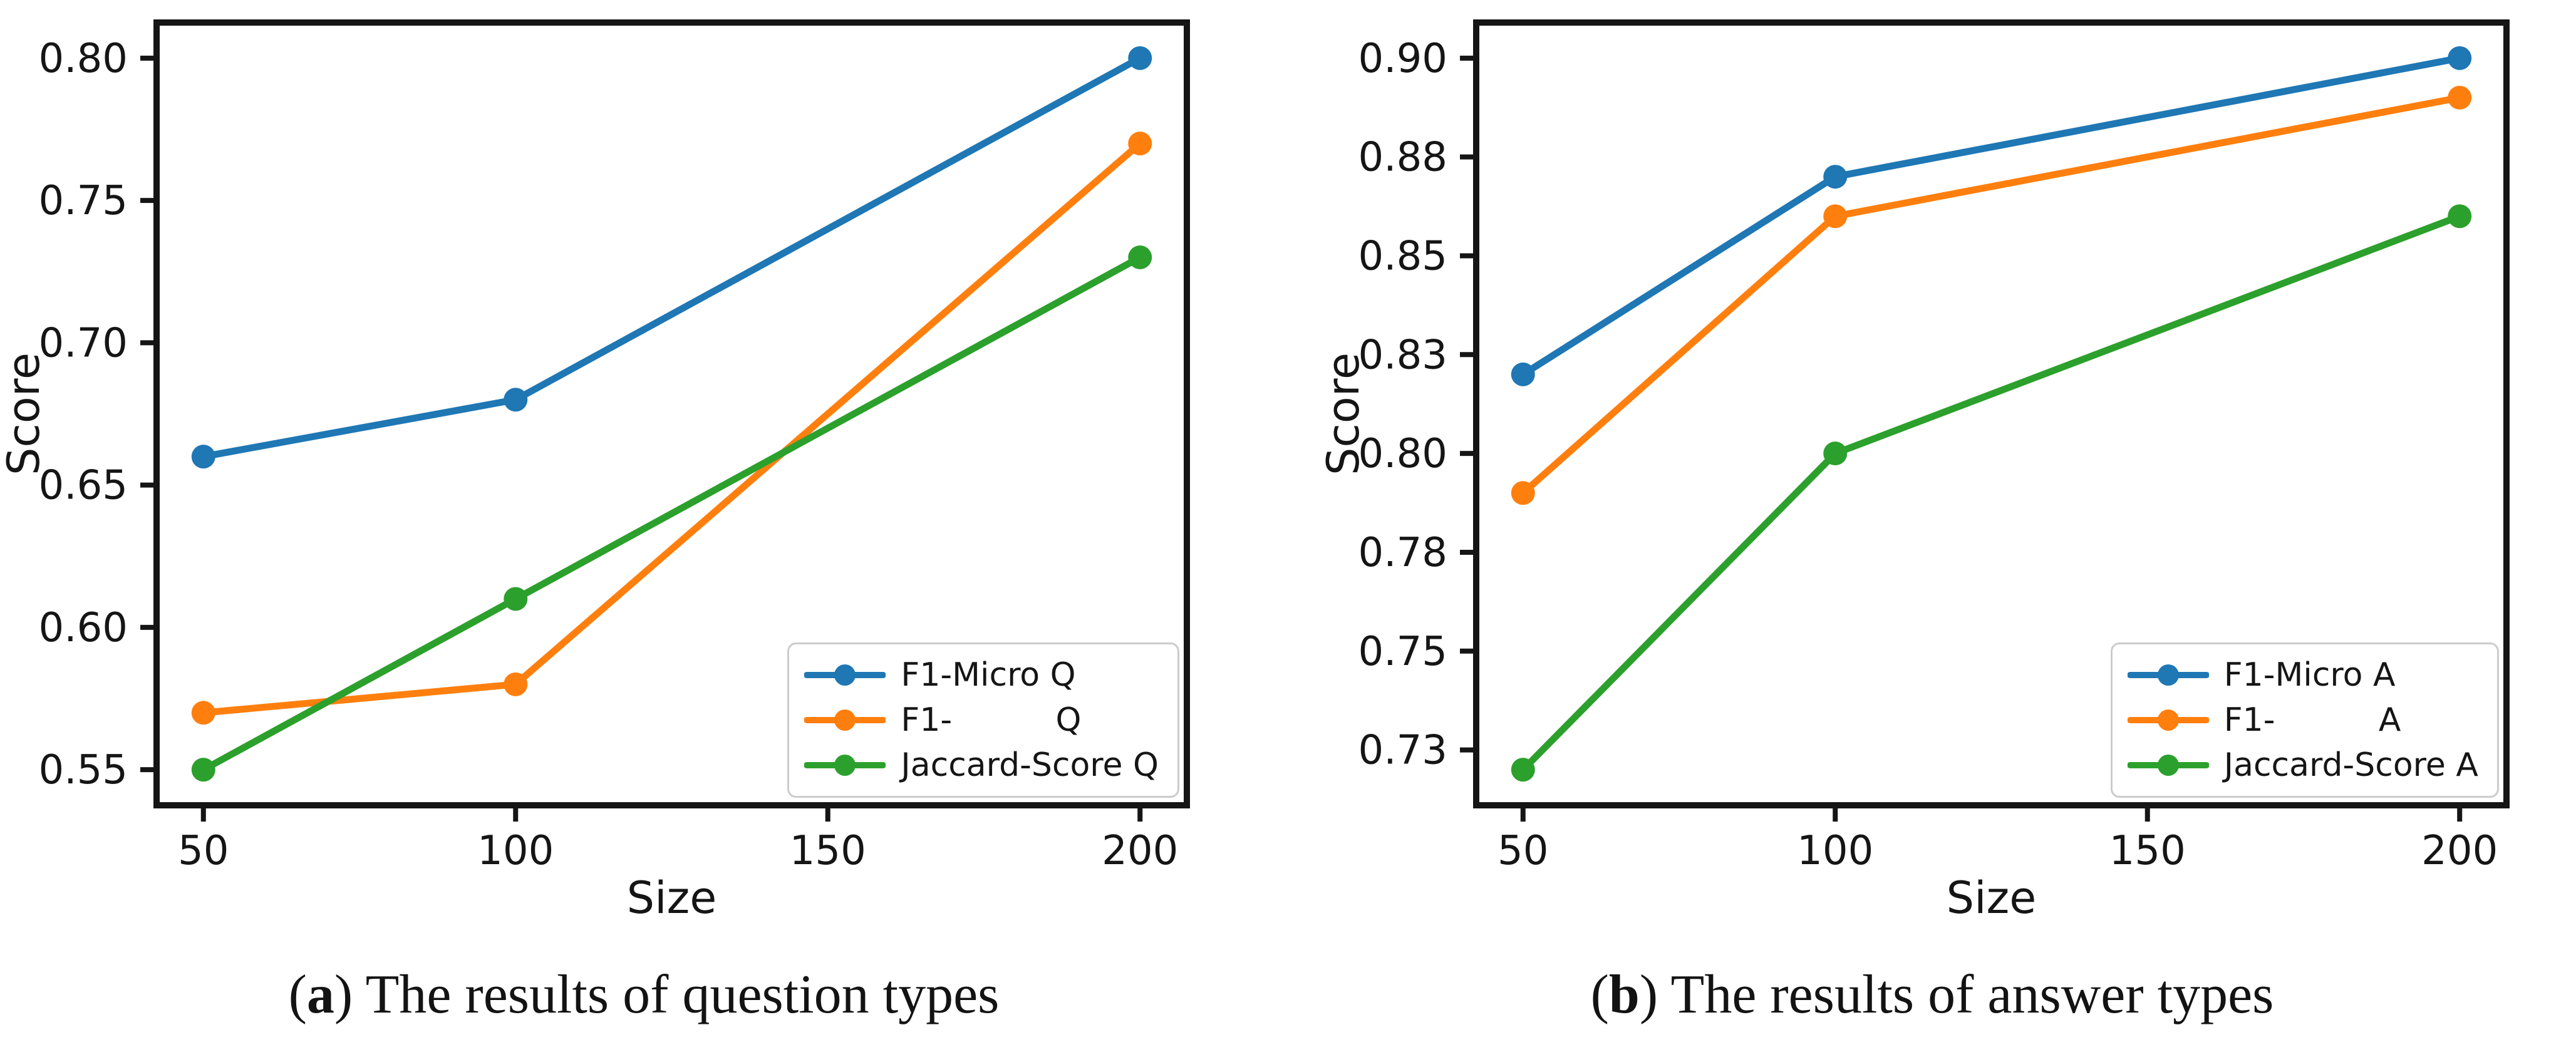 This screenshot has height=1052, width=2576. I want to click on caption-b: (b) The results of answer types, so click(1932, 995).